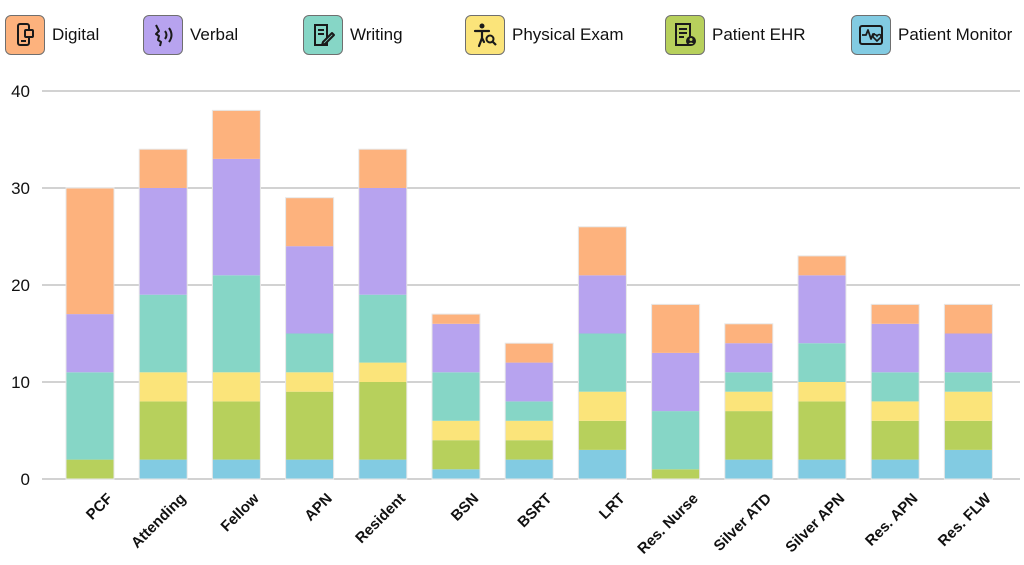 The height and width of the screenshot is (565, 1024). Describe the element at coordinates (568, 34) in the screenshot. I see `legend-label-physical-exam: Physical Exam` at that location.